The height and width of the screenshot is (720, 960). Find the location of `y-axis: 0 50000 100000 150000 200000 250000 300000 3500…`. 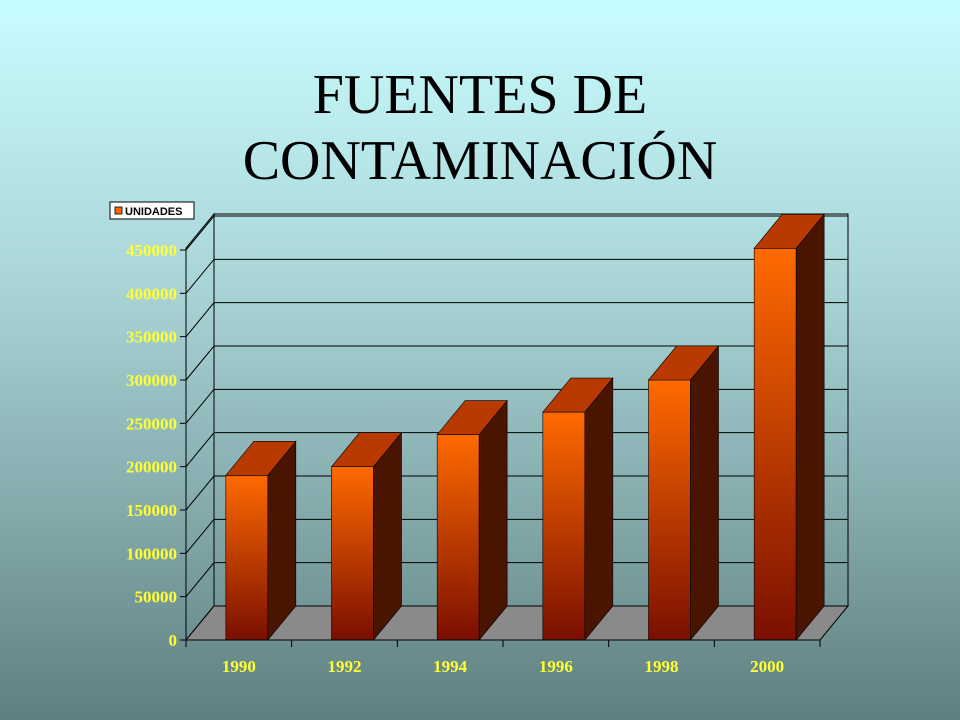

y-axis: 0 50000 100000 150000 200000 250000 300000 3500… is located at coordinates (156, 445).